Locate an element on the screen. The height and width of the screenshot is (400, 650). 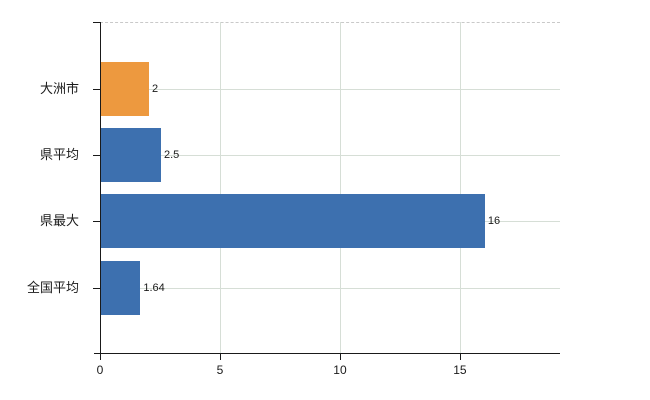
y-tick-県平均 is located at coordinates (96, 155).